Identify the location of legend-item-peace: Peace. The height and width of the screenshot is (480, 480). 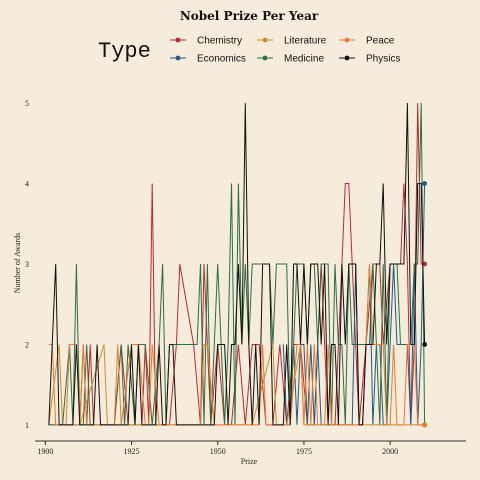
(367, 41).